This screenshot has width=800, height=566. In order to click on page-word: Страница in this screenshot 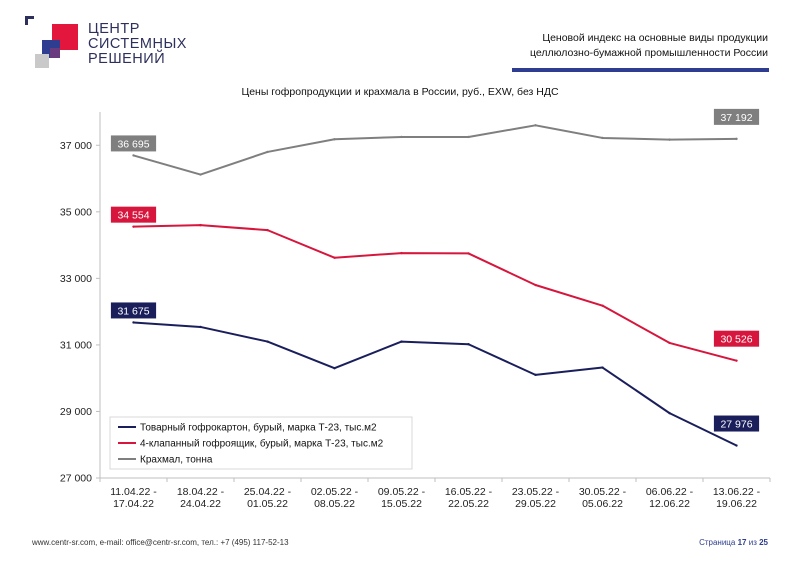, I will do `click(717, 542)`.